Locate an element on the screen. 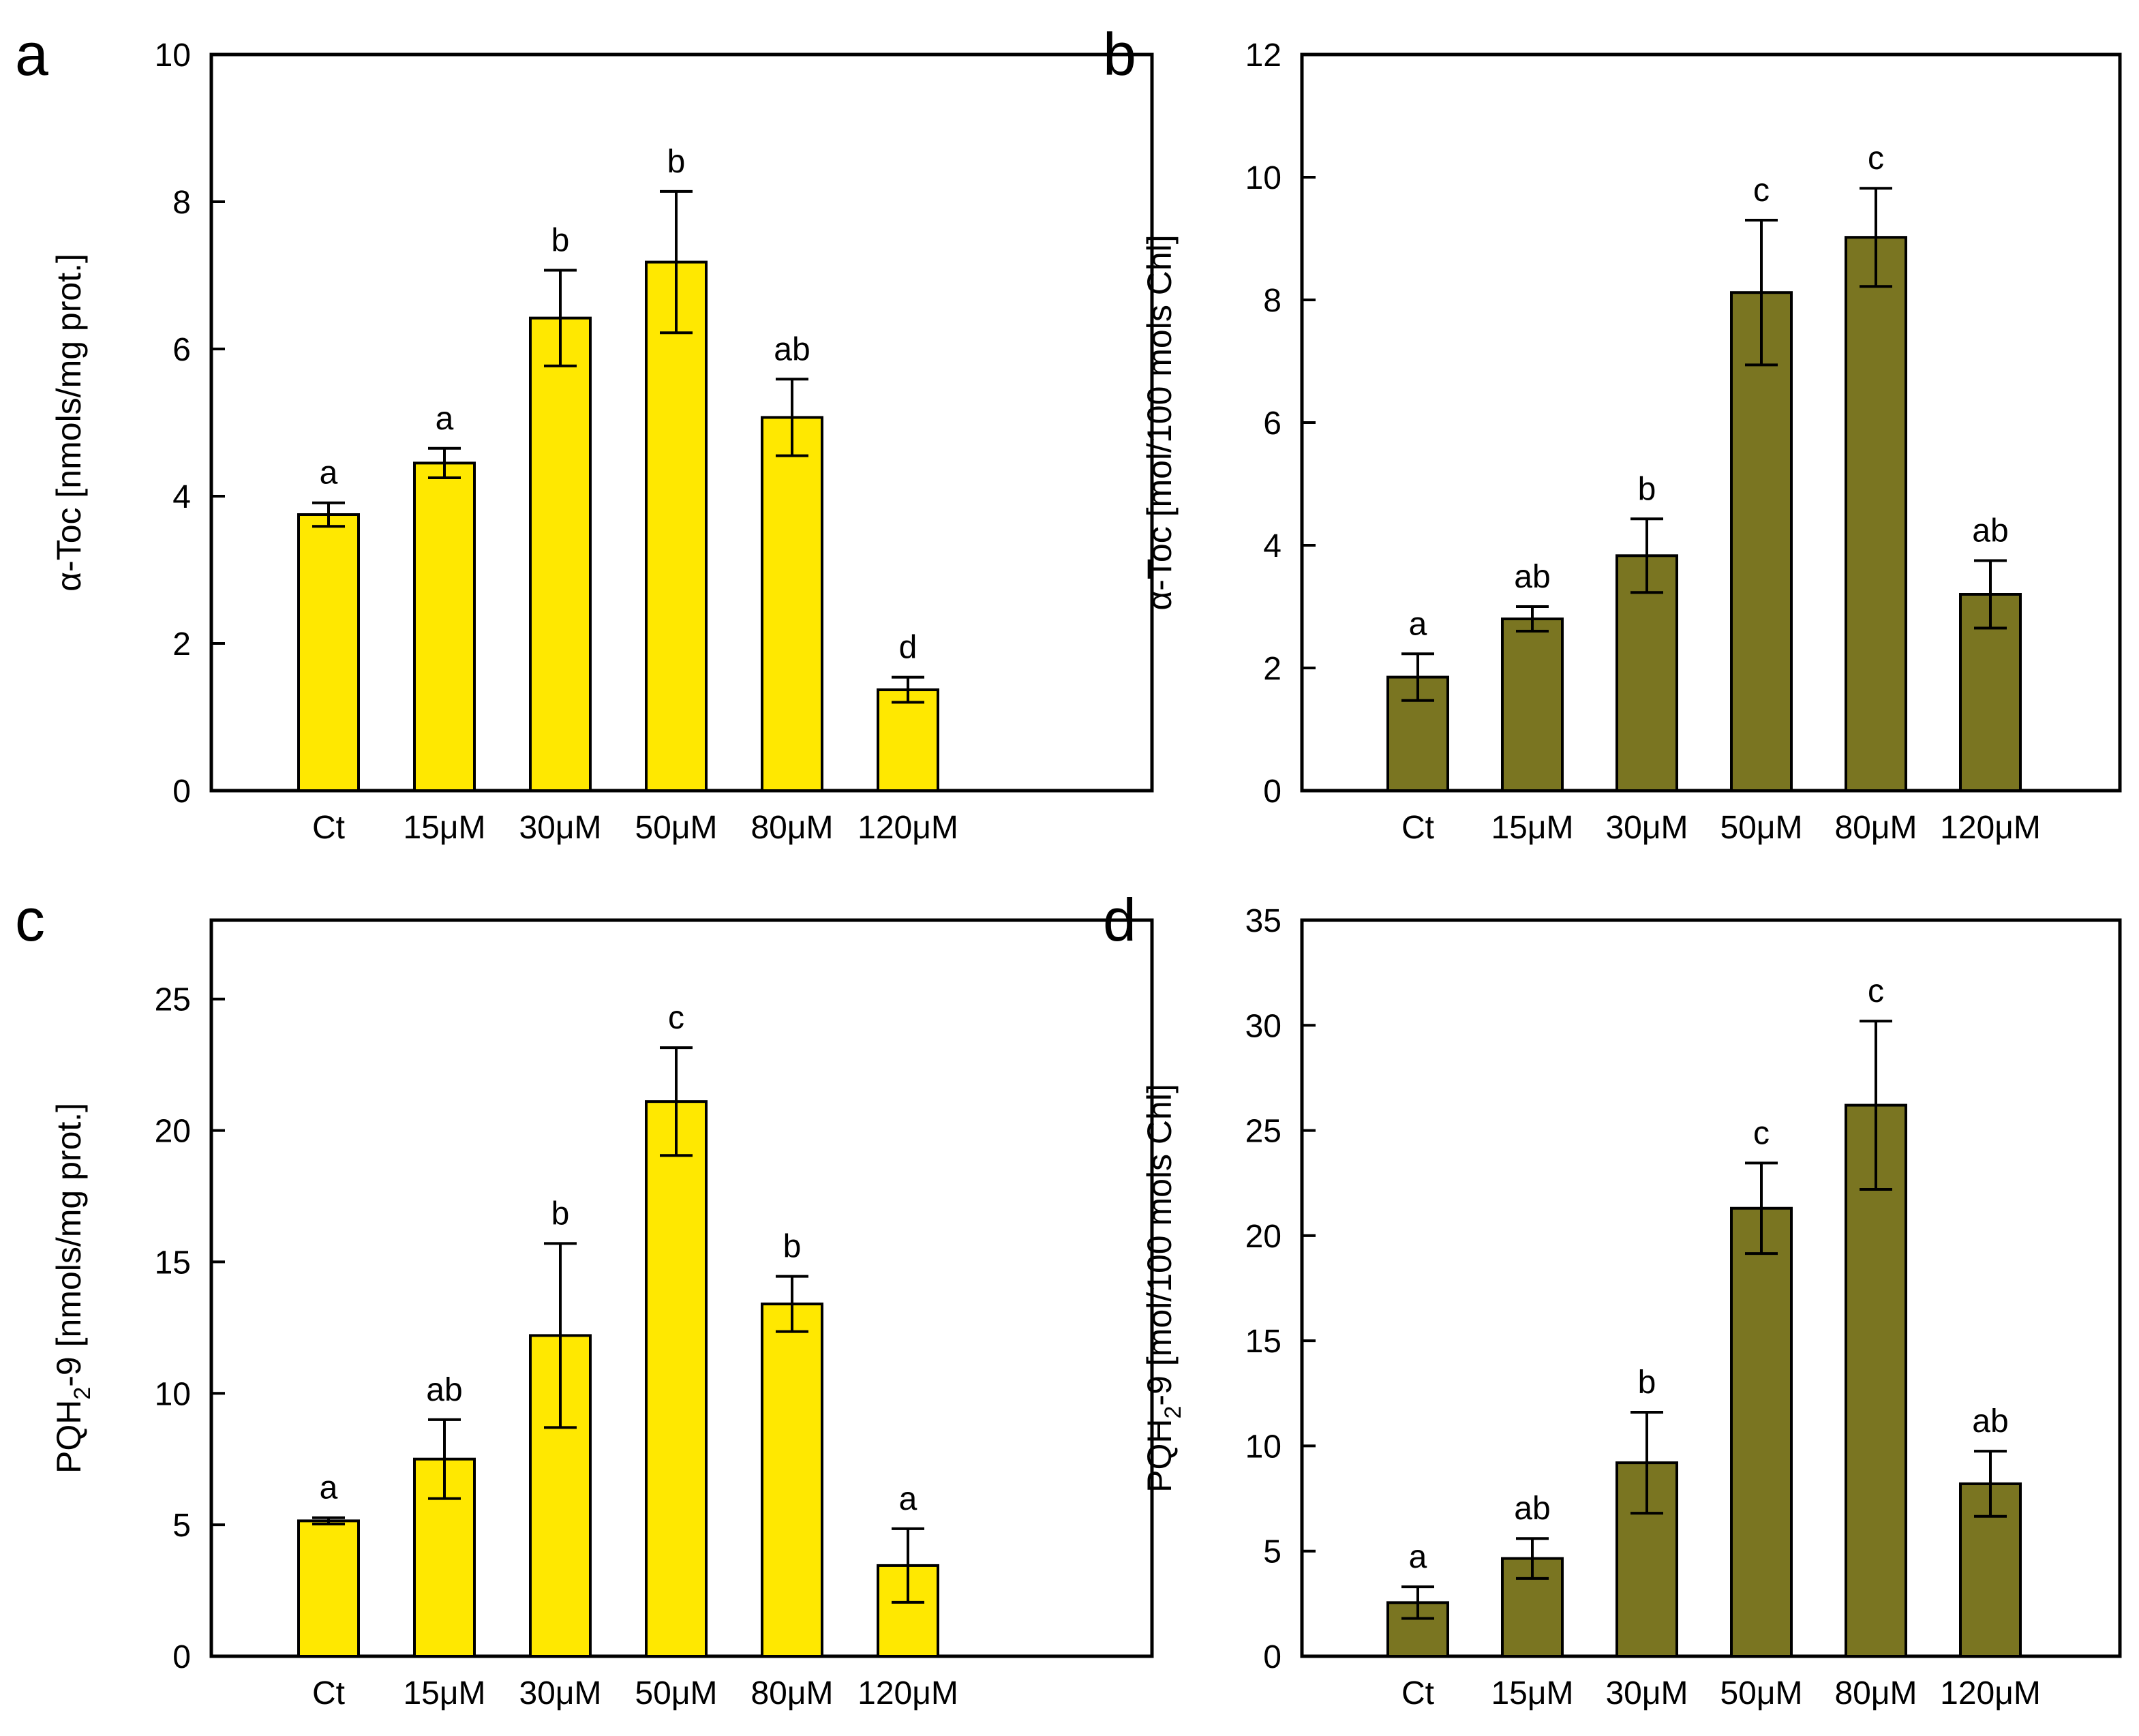 This screenshot has width=2139, height=1736. panel-letter: d is located at coordinates (1119, 920).